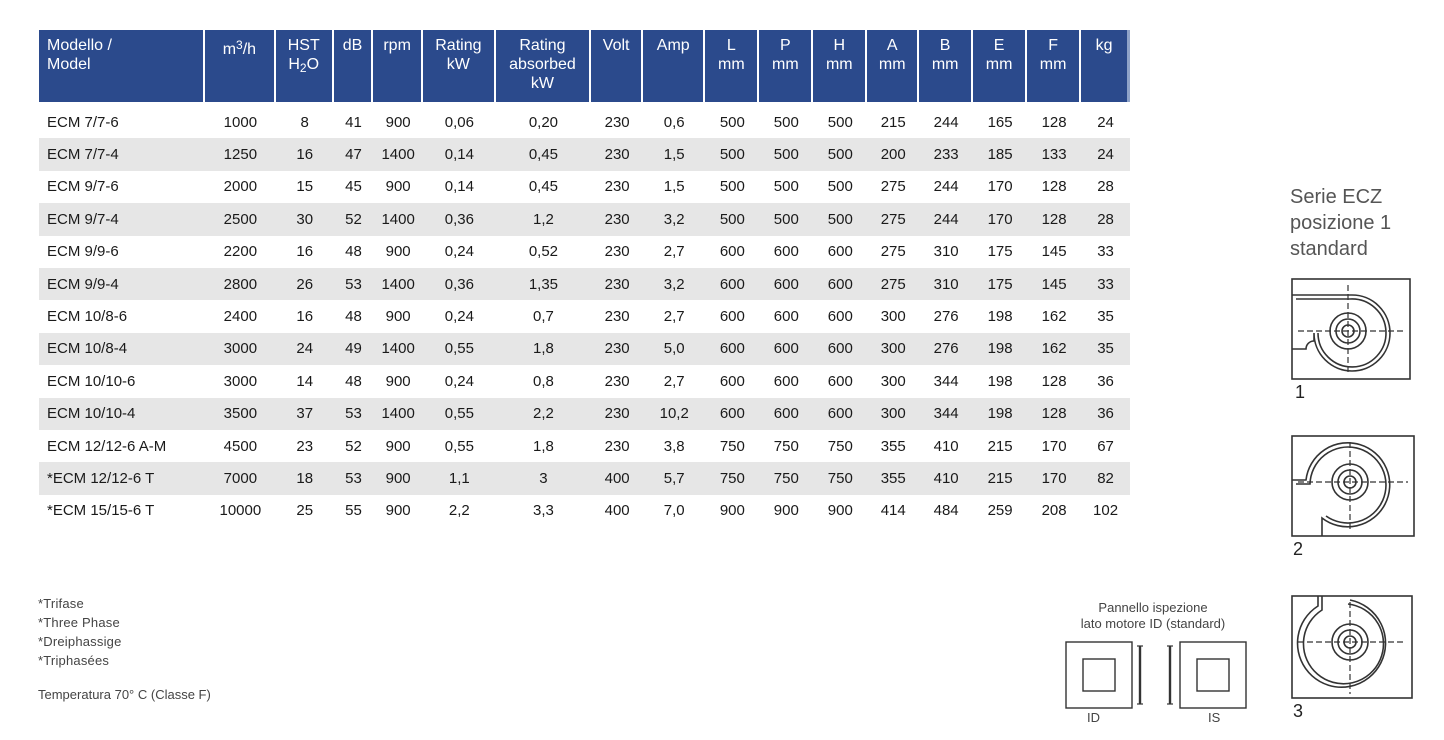  Describe the element at coordinates (946, 284) in the screenshot. I see `table-cell: 310` at that location.